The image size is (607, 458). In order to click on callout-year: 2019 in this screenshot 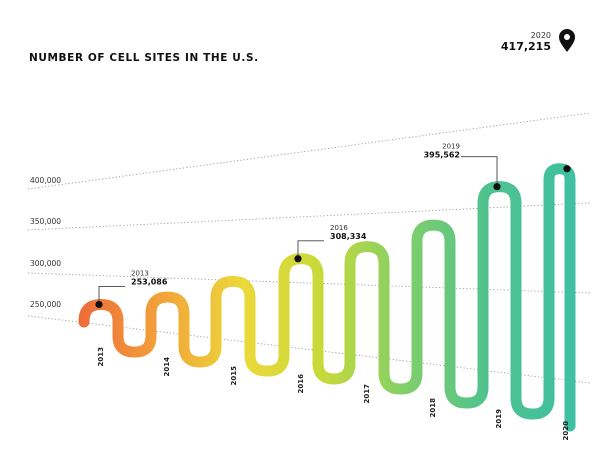, I will do `click(451, 147)`.